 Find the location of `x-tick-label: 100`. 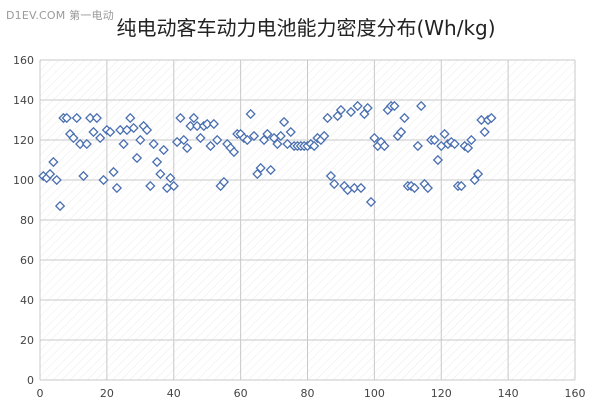

x-tick-label: 100 is located at coordinates (374, 393).